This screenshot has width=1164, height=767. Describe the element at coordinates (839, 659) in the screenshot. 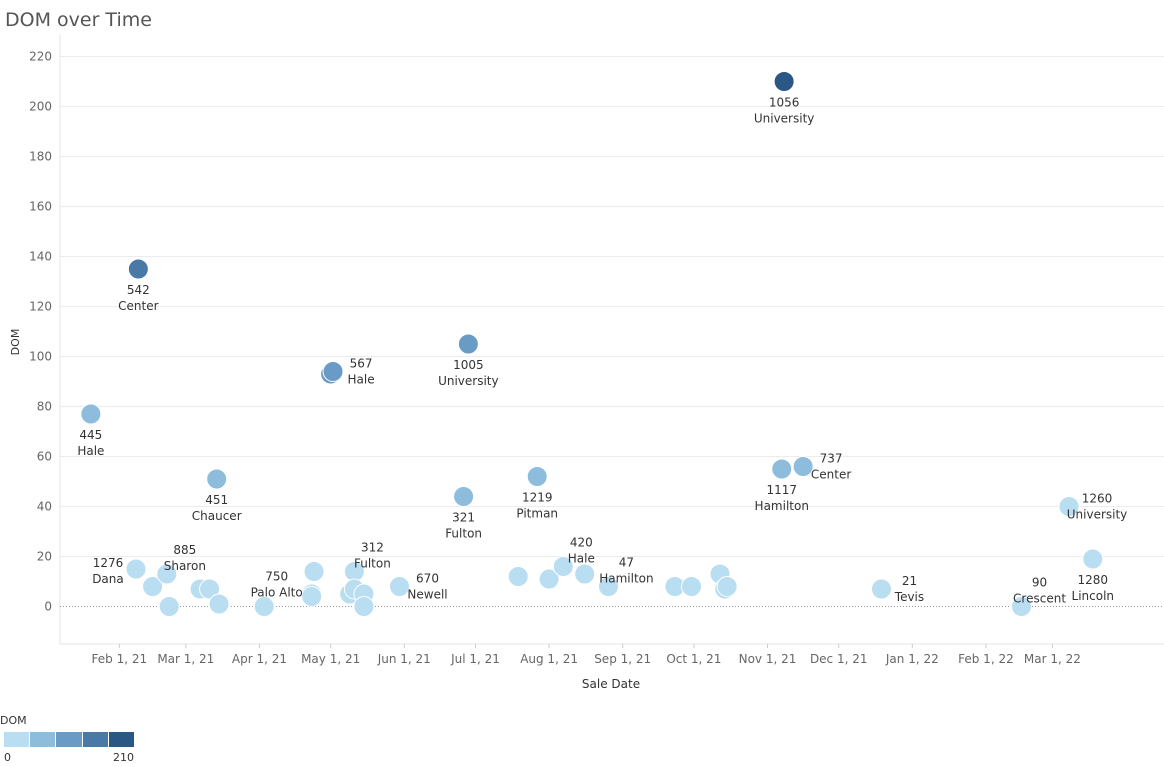

I see `x-tick-label: Dec 1, 21` at that location.